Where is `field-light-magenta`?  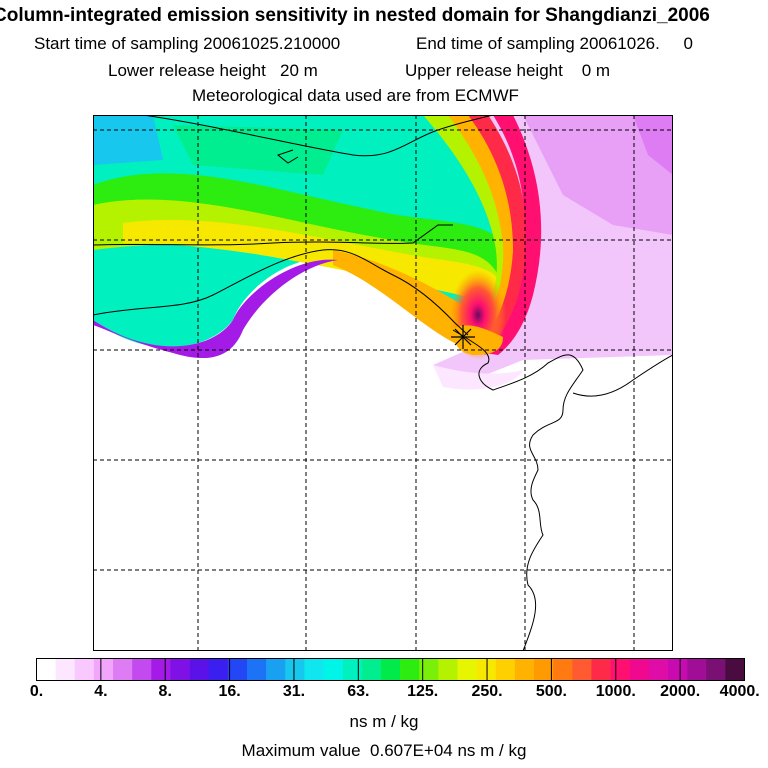
field-light-magenta is located at coordinates (598, 175).